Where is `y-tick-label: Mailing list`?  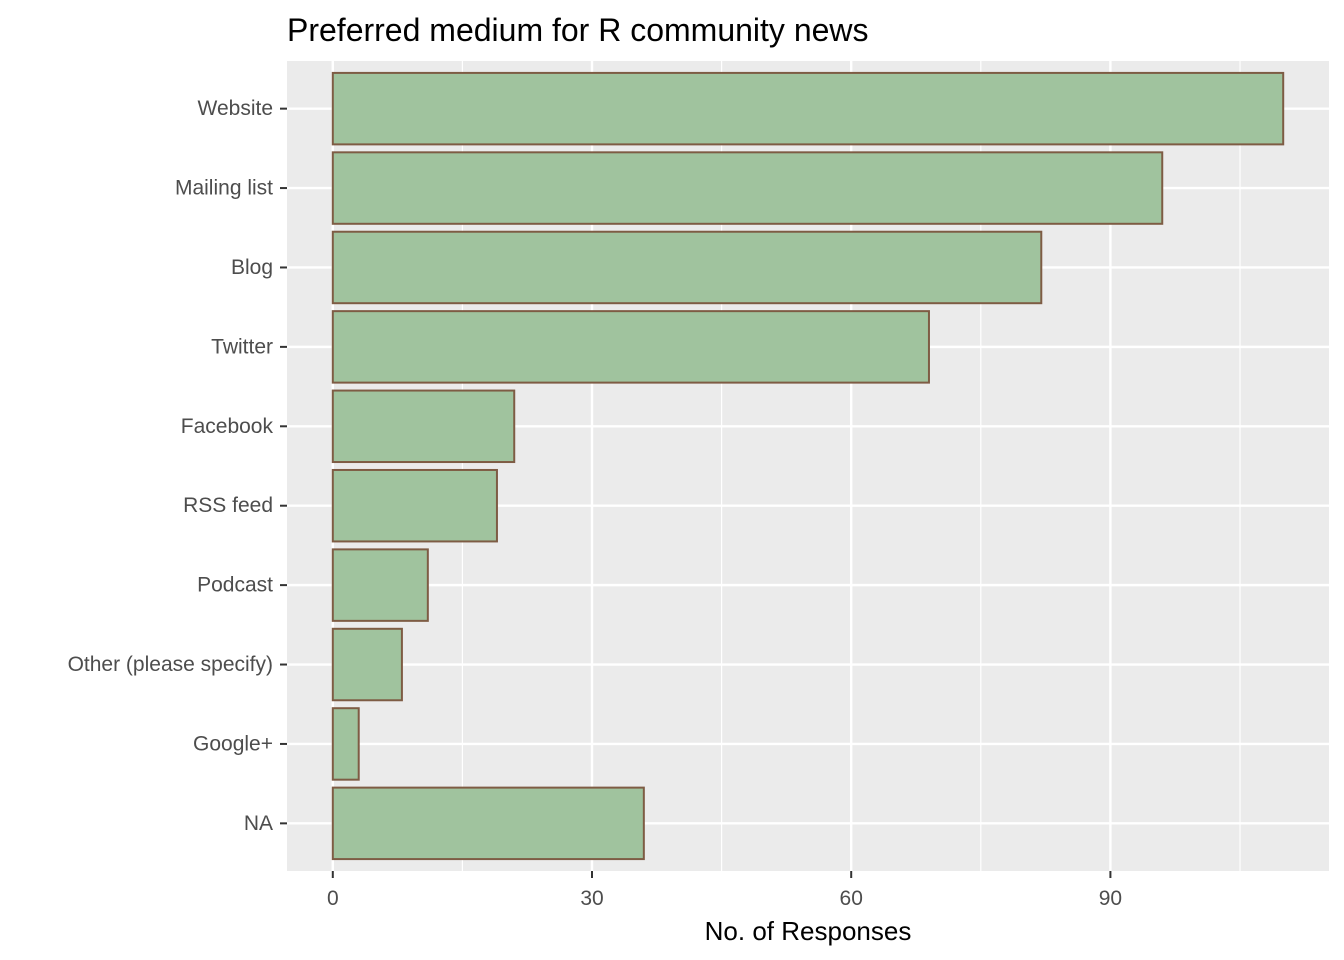 y-tick-label: Mailing list is located at coordinates (224, 188).